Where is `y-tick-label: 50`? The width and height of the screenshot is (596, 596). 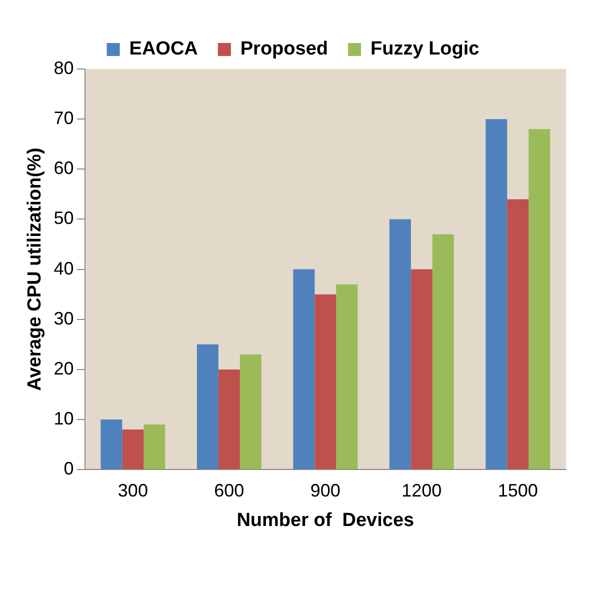 y-tick-label: 50 is located at coordinates (64, 218).